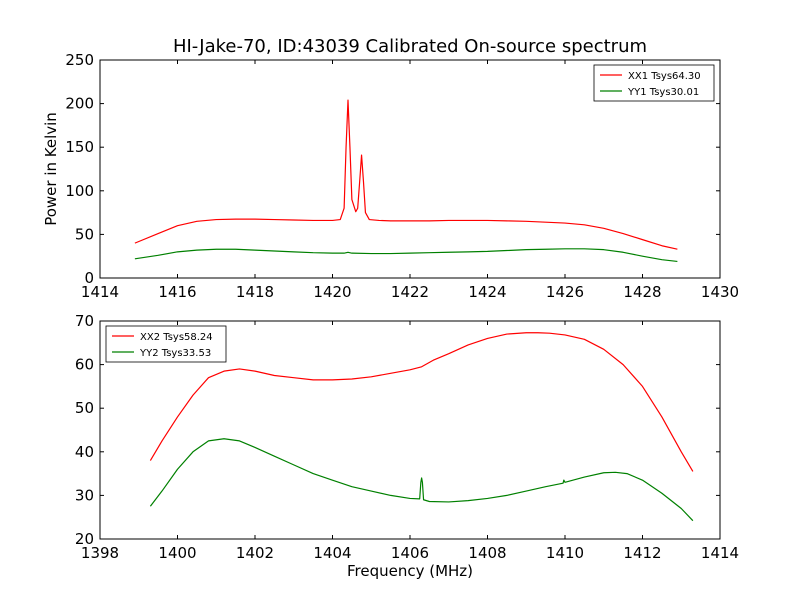 This screenshot has height=600, width=800. Describe the element at coordinates (720, 292) in the screenshot. I see `x-tick-label: 1430` at that location.